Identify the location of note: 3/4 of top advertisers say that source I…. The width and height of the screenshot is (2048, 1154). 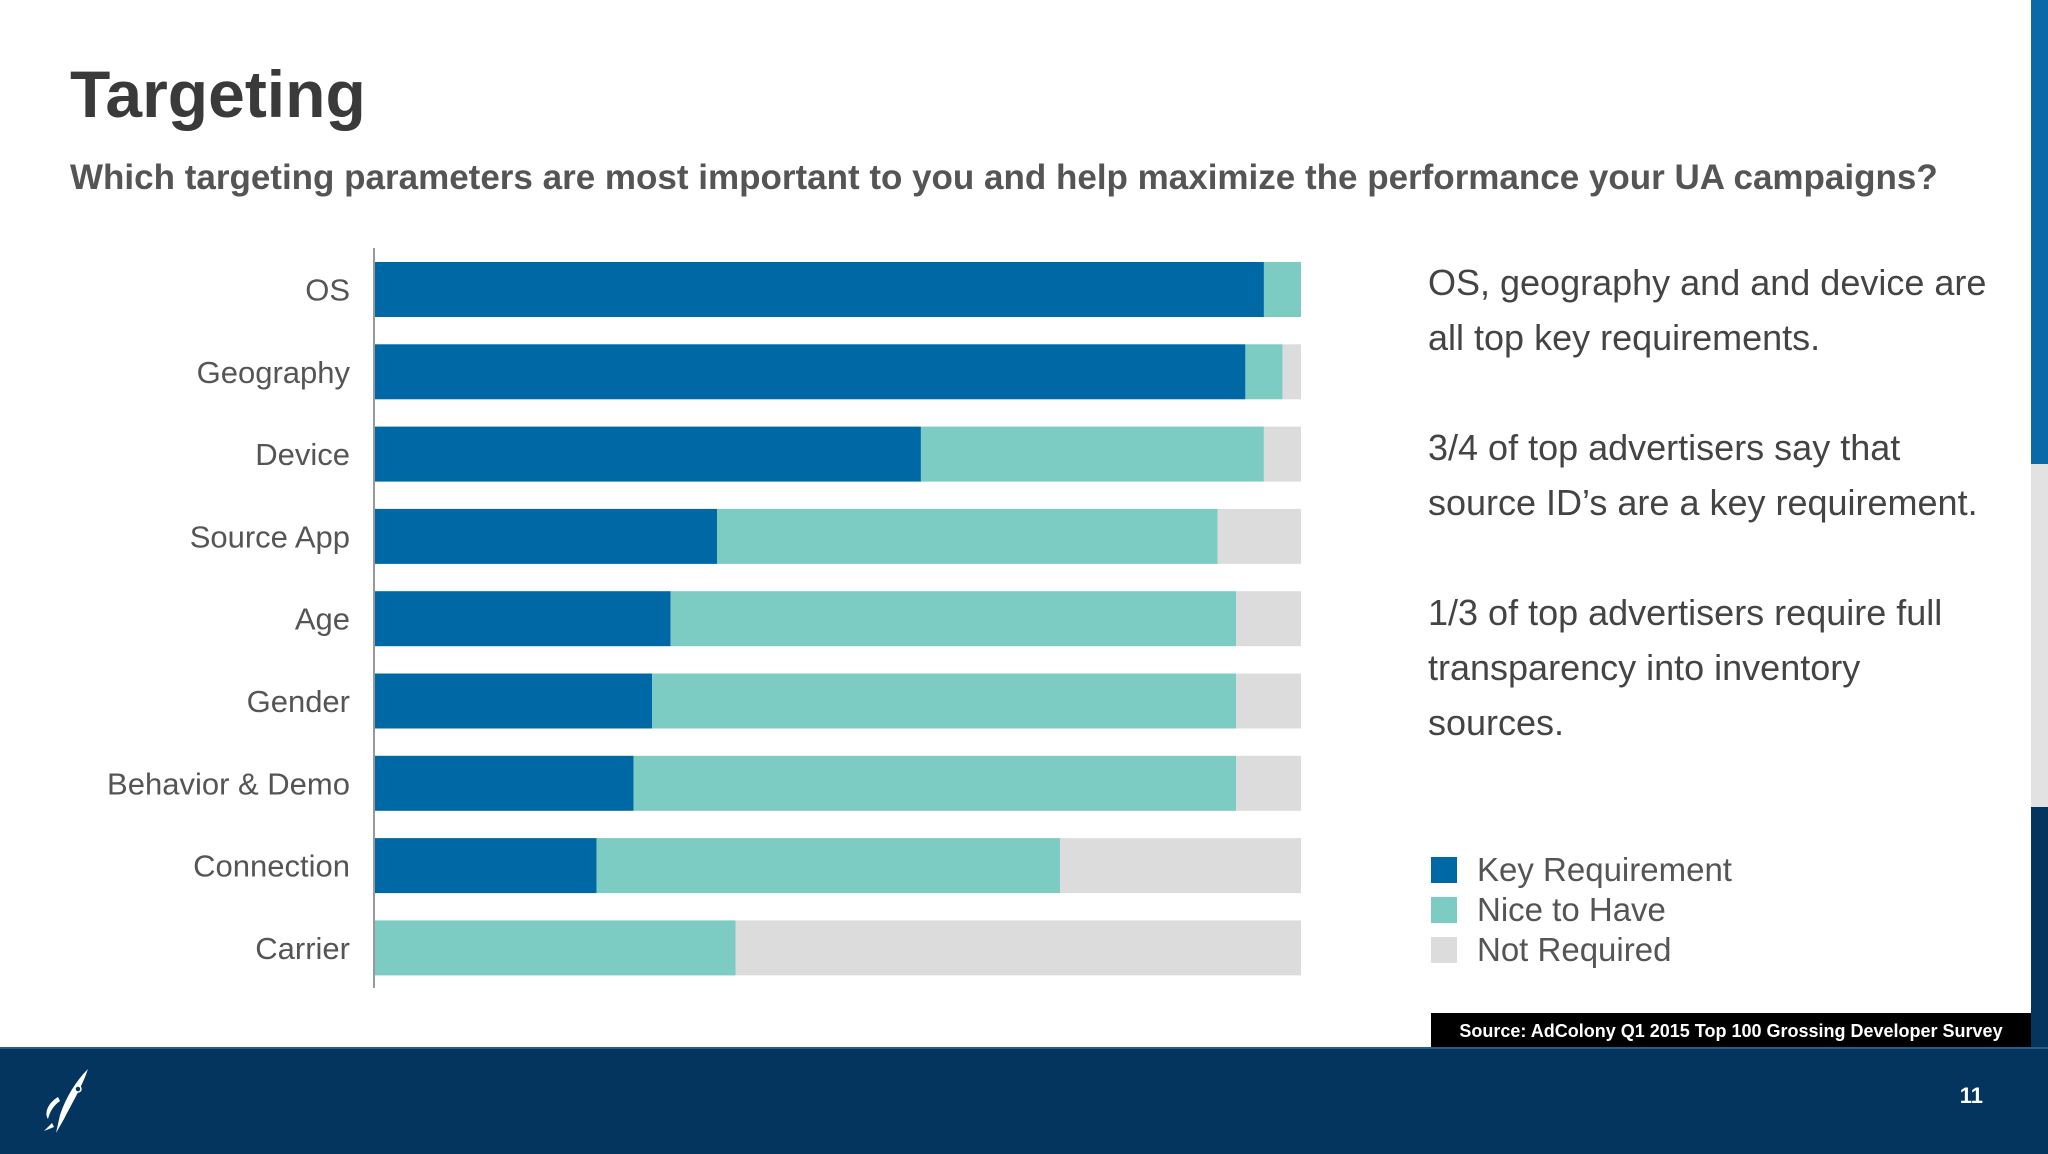
(1703, 475).